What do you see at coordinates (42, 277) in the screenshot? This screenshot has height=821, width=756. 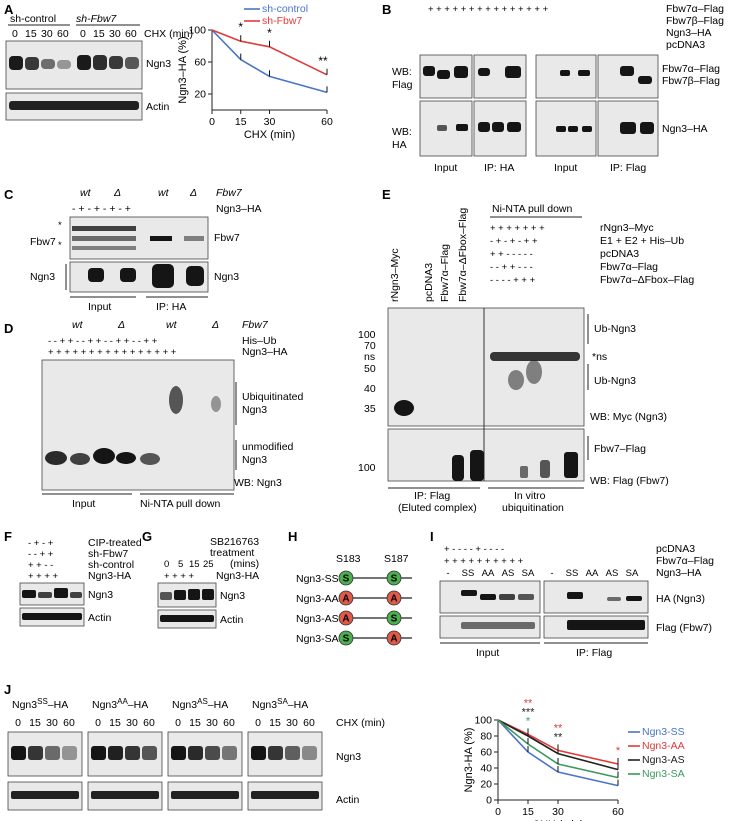 I see `c-left: Ngn3` at bounding box center [42, 277].